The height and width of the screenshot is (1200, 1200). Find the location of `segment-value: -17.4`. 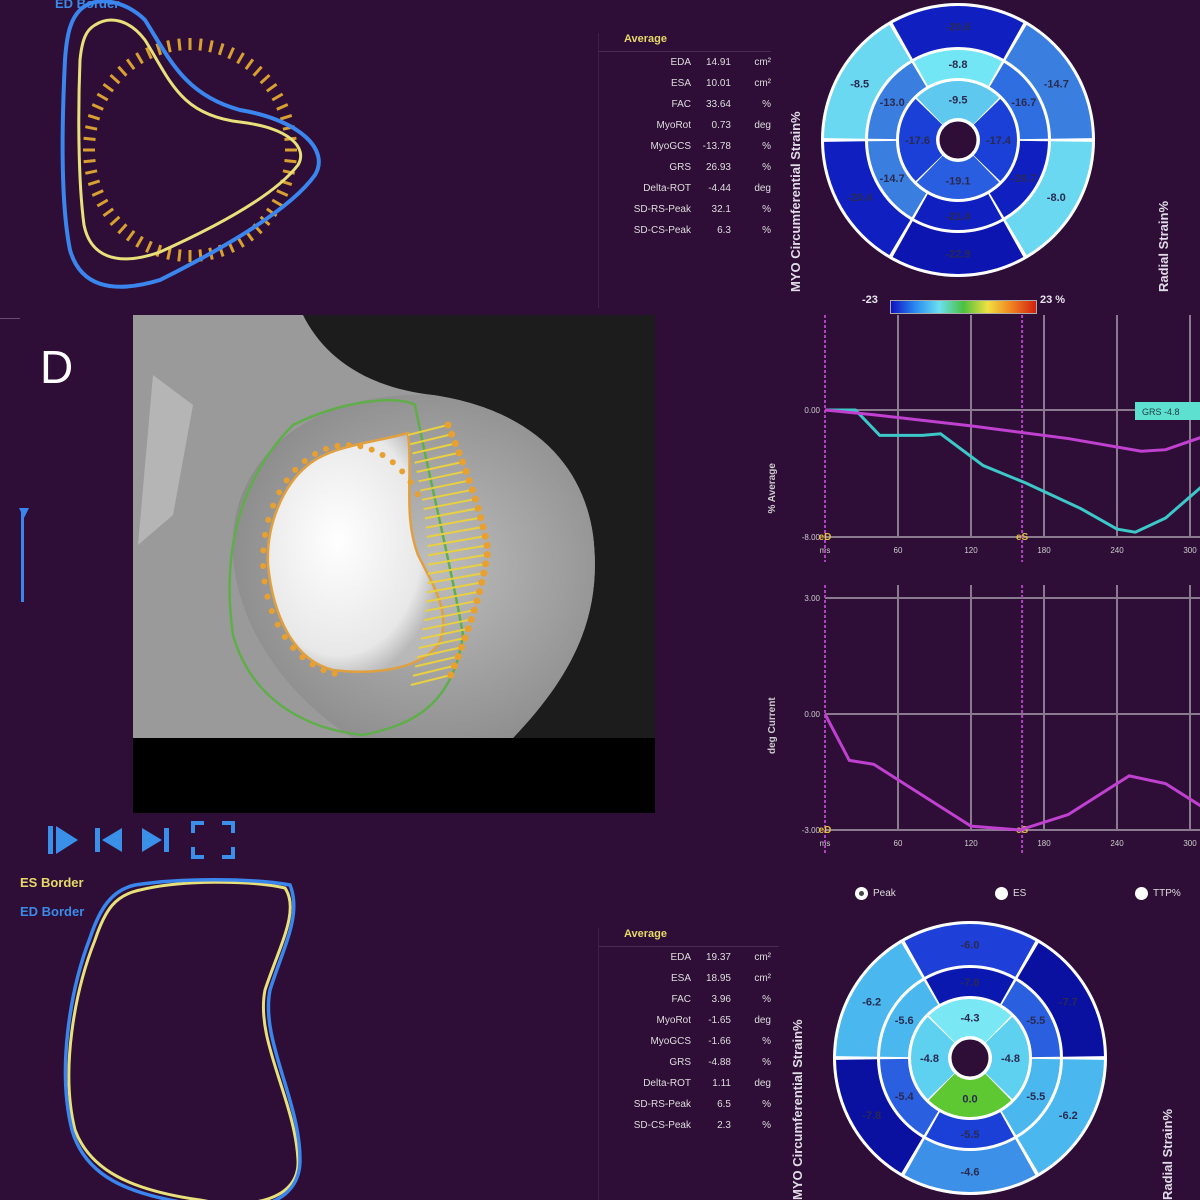

segment-value: -17.4 is located at coordinates (999, 141).